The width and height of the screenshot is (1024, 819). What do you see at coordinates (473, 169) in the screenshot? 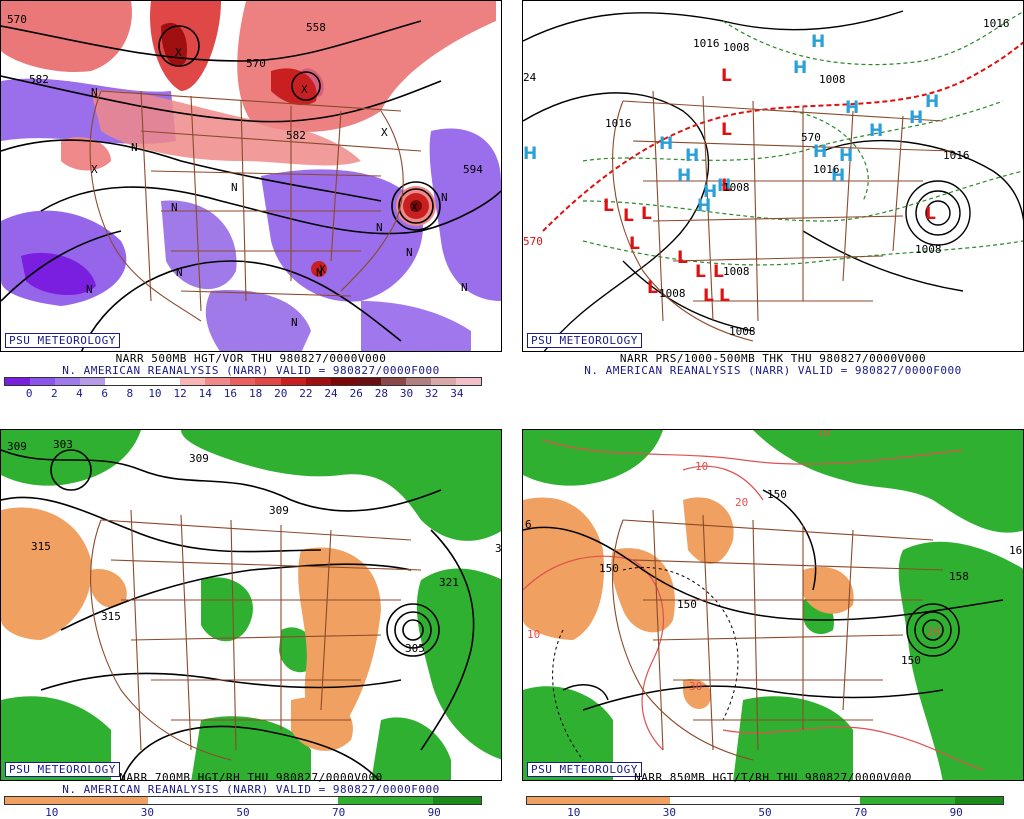
I see `map-label: 594` at bounding box center [473, 169].